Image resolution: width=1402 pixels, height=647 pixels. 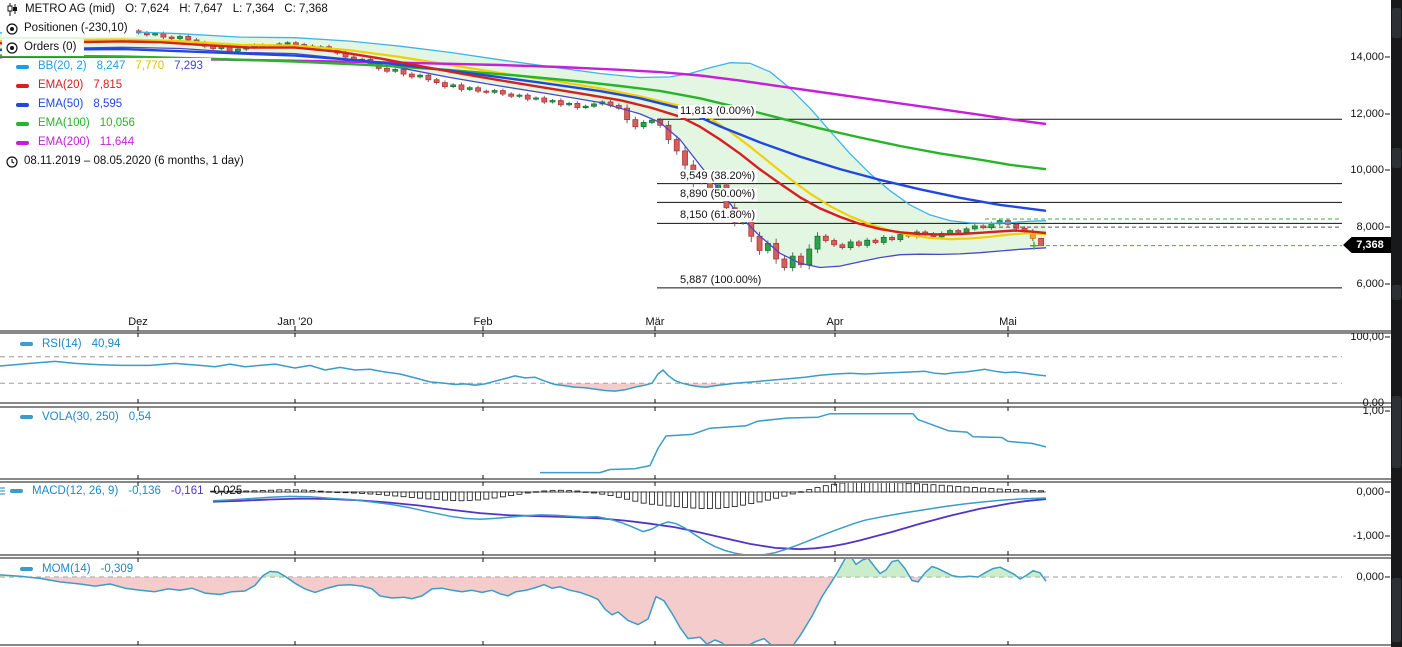 What do you see at coordinates (253, 9) in the screenshot?
I see `ohlc-value: L: 7,364` at bounding box center [253, 9].